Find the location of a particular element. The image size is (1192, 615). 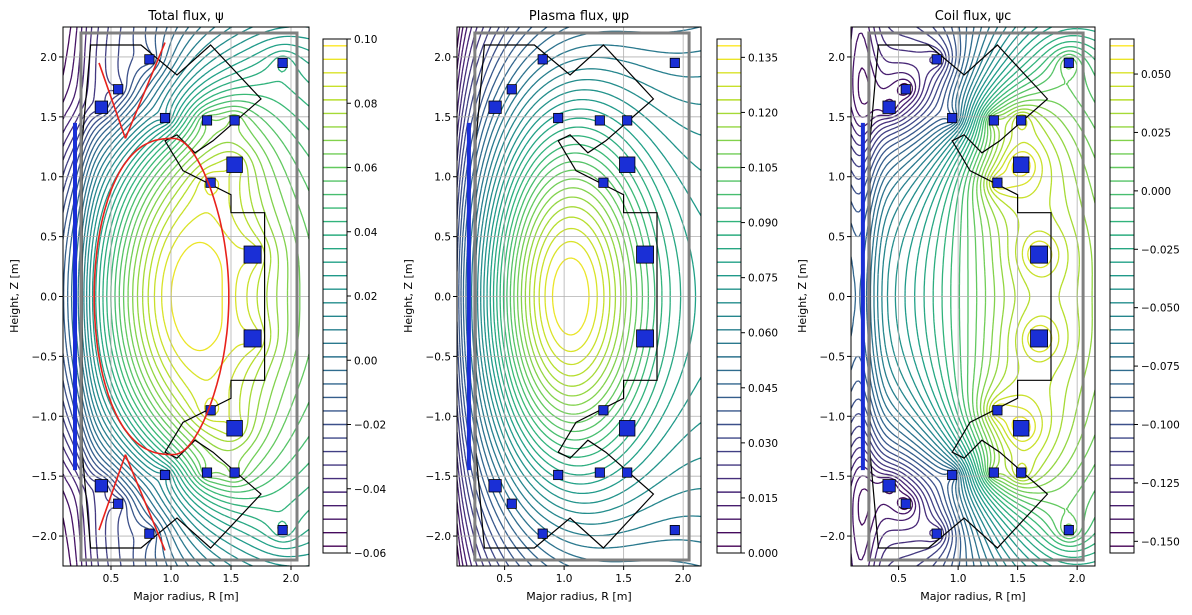

separatrix-leg is located at coordinates (112, 492).